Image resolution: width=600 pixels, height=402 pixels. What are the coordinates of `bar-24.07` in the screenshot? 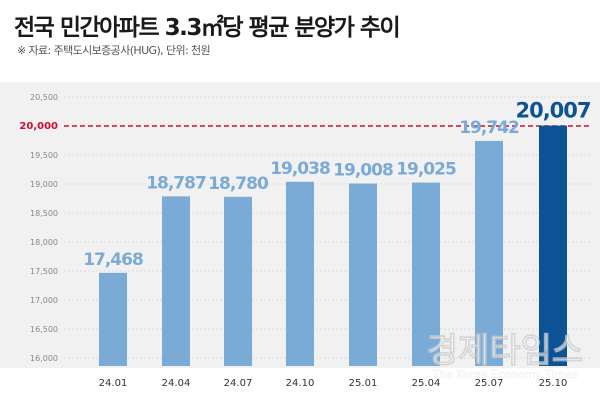 It's located at (238, 281).